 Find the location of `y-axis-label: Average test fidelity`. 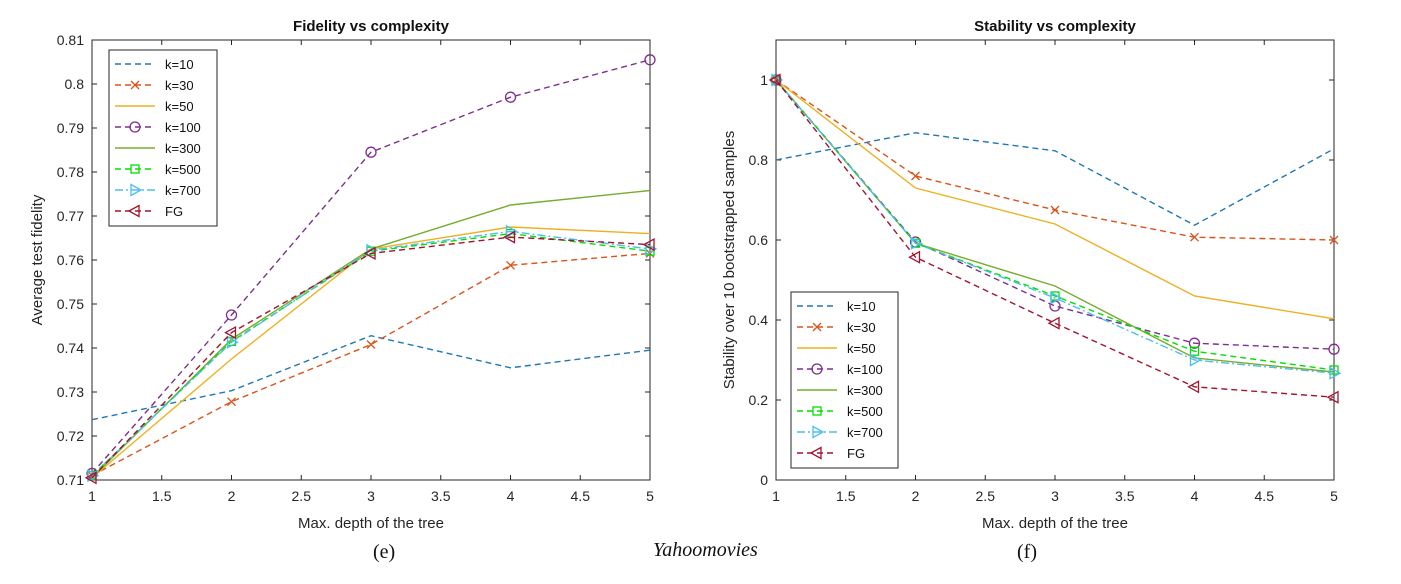

y-axis-label: Average test fidelity is located at coordinates (37, 259).